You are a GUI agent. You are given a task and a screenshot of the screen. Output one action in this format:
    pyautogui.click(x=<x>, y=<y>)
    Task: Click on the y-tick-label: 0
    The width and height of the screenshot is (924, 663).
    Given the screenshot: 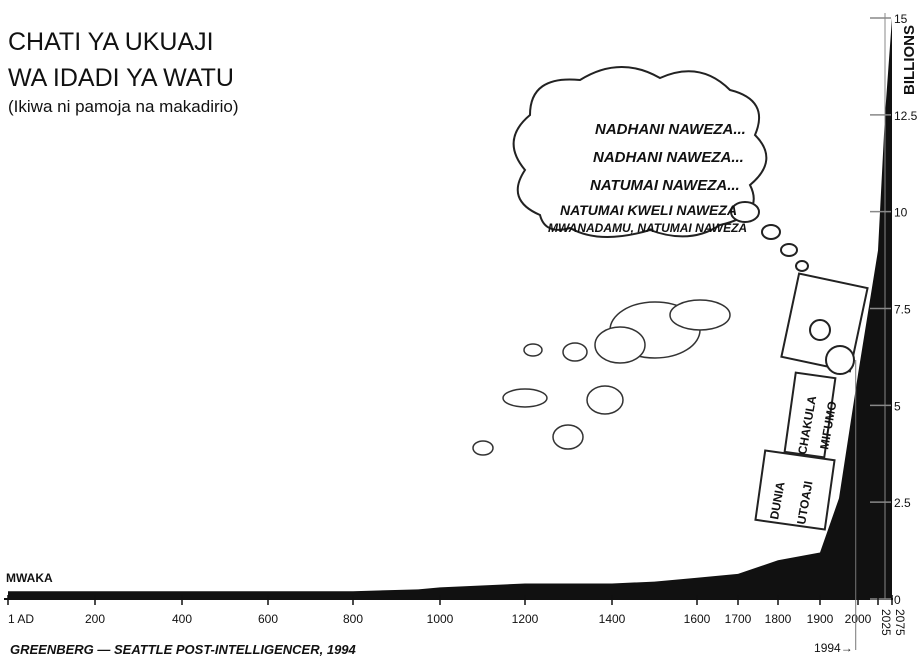 What is the action you would take?
    pyautogui.click(x=897, y=600)
    